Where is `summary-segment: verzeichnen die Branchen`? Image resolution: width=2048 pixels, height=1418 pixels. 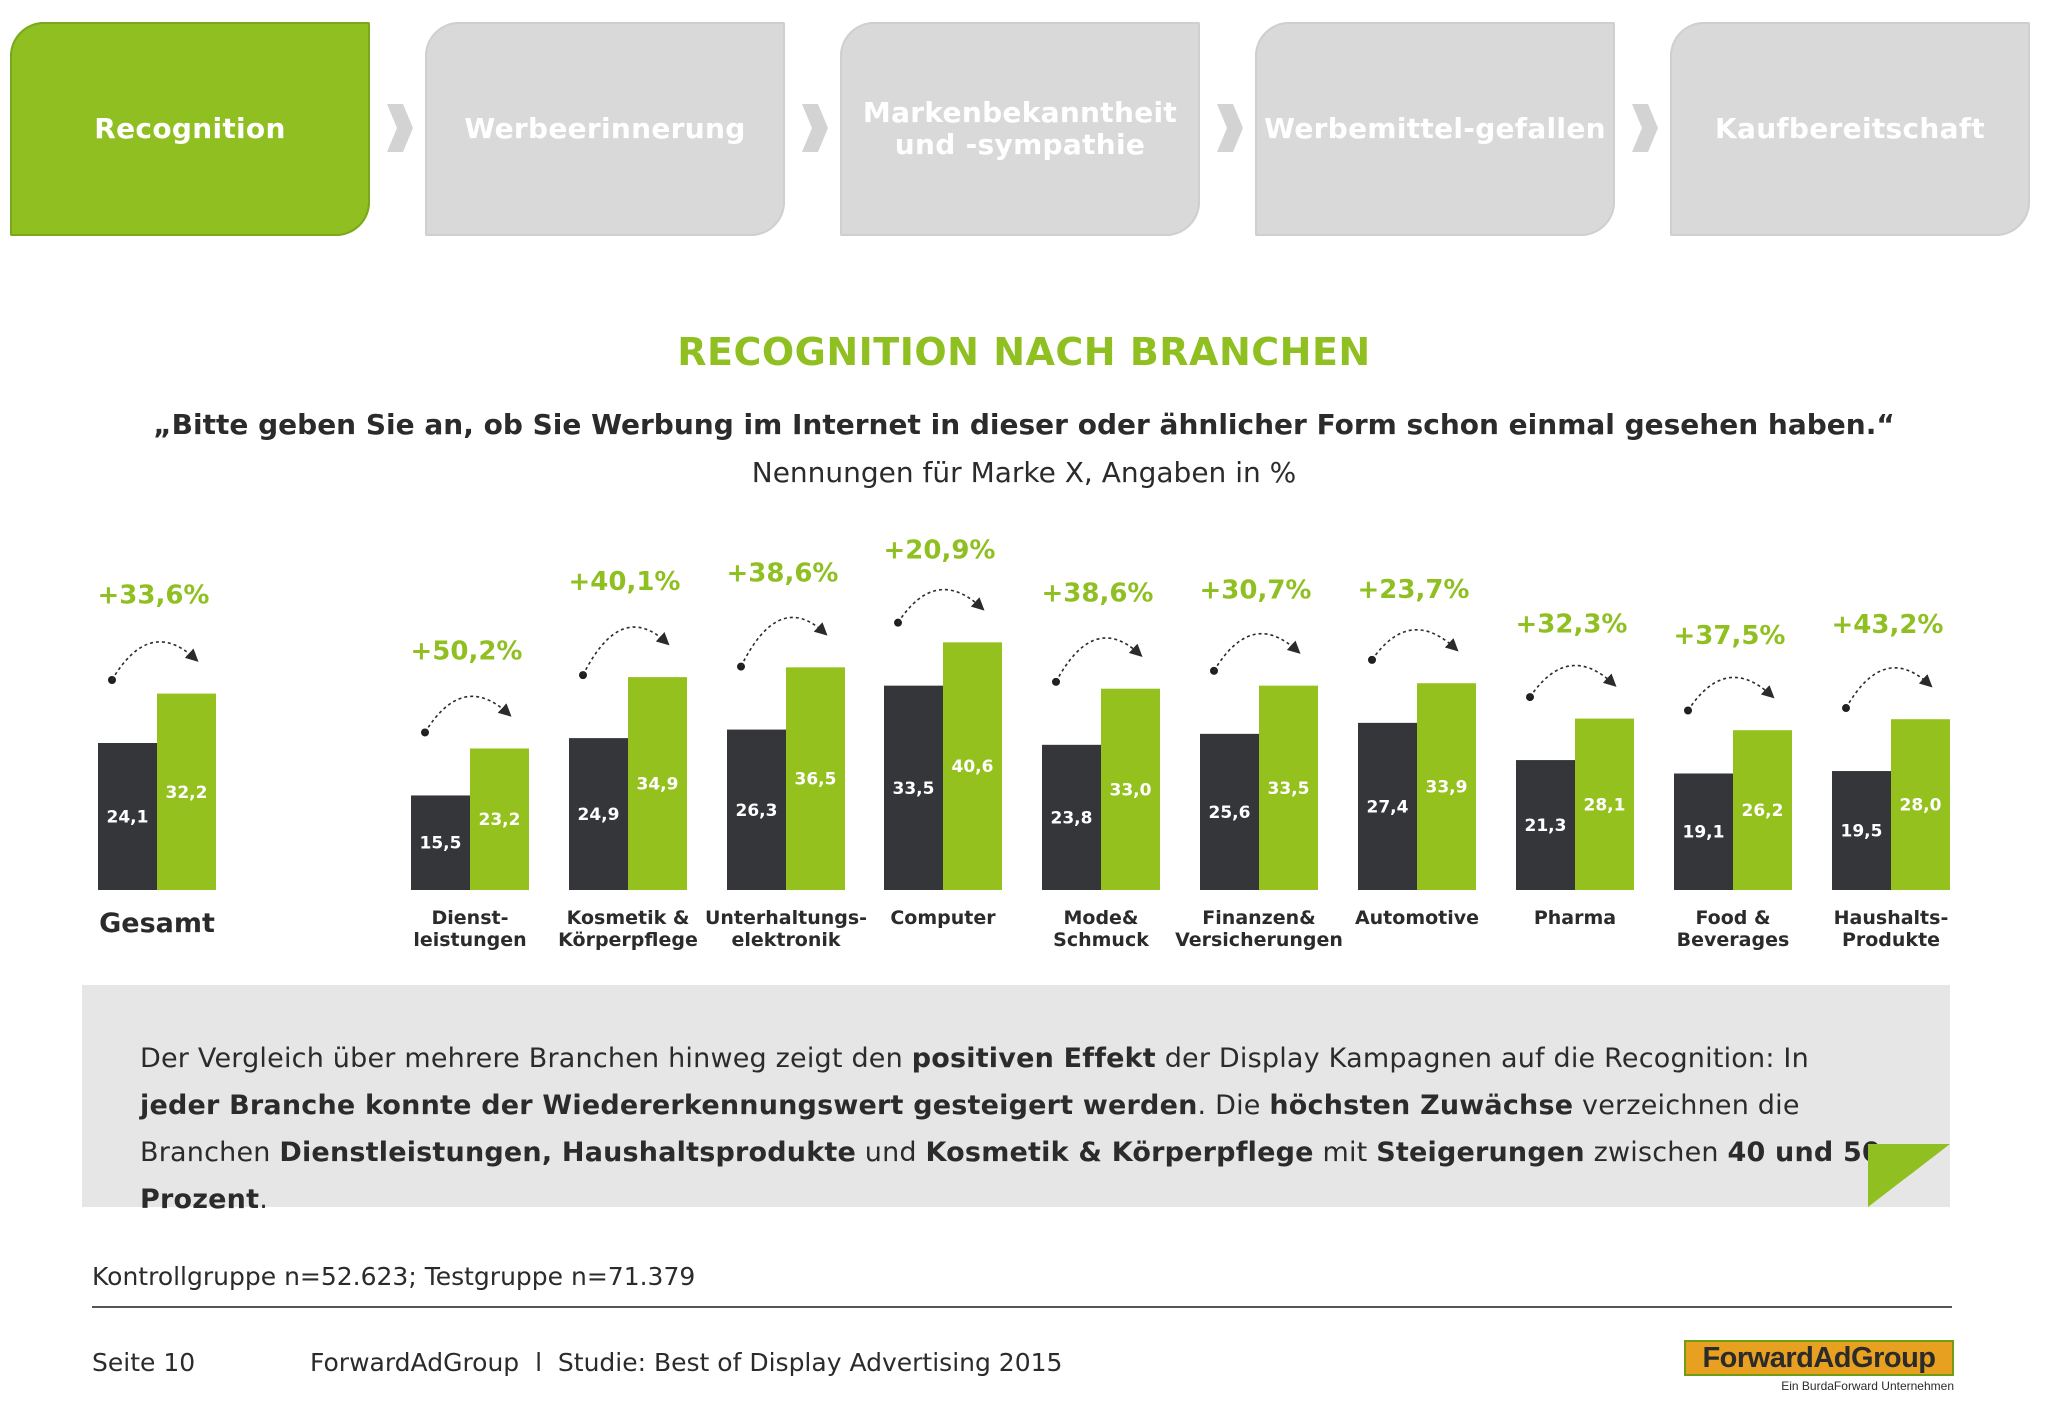
summary-segment: verzeichnen die Branchen is located at coordinates (970, 1129).